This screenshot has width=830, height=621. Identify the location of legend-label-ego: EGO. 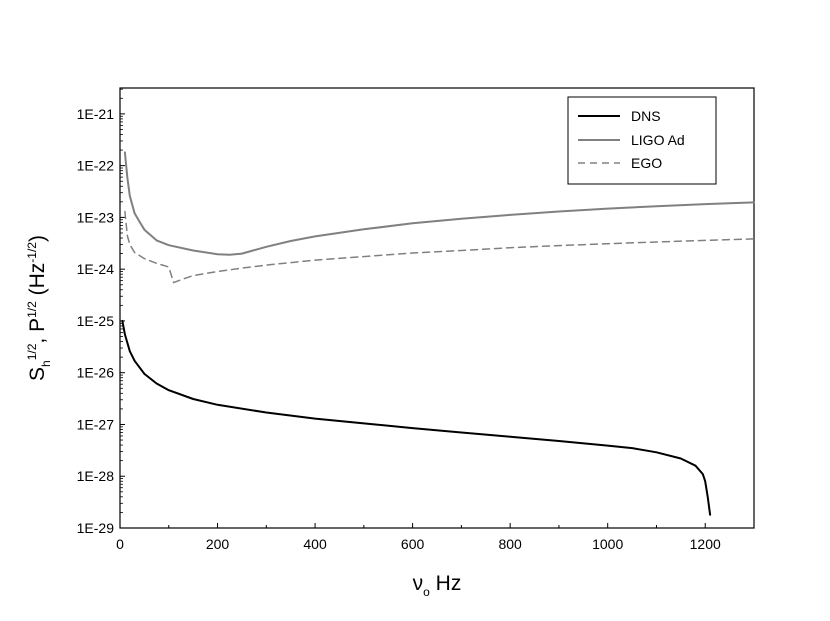
(646, 163).